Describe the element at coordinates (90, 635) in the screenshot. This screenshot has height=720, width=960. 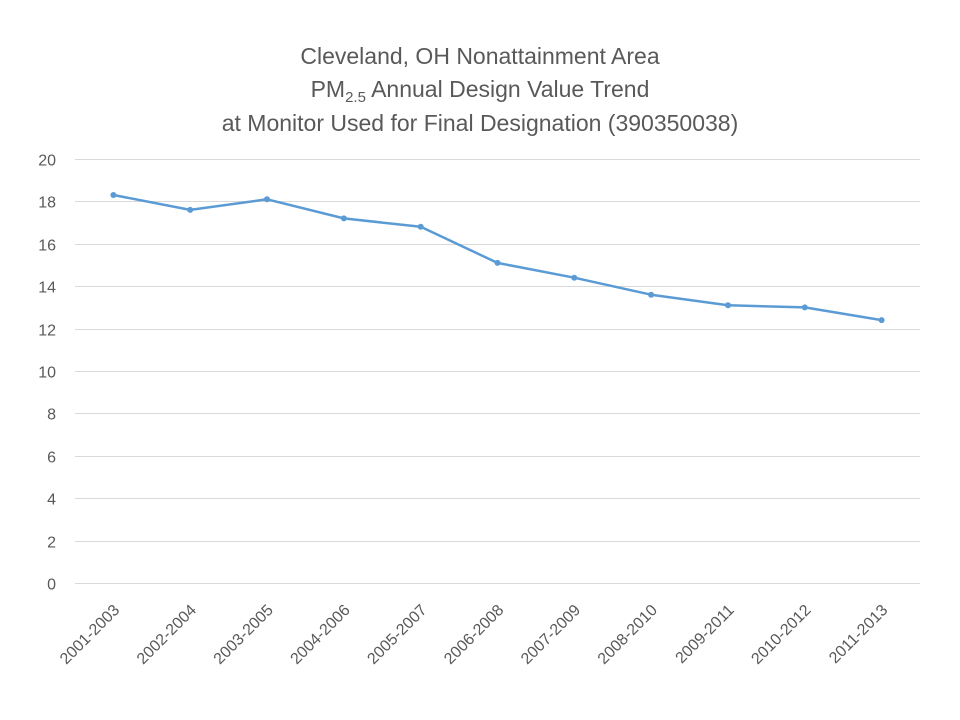
I see `x-tick-label: 2001-2003` at that location.